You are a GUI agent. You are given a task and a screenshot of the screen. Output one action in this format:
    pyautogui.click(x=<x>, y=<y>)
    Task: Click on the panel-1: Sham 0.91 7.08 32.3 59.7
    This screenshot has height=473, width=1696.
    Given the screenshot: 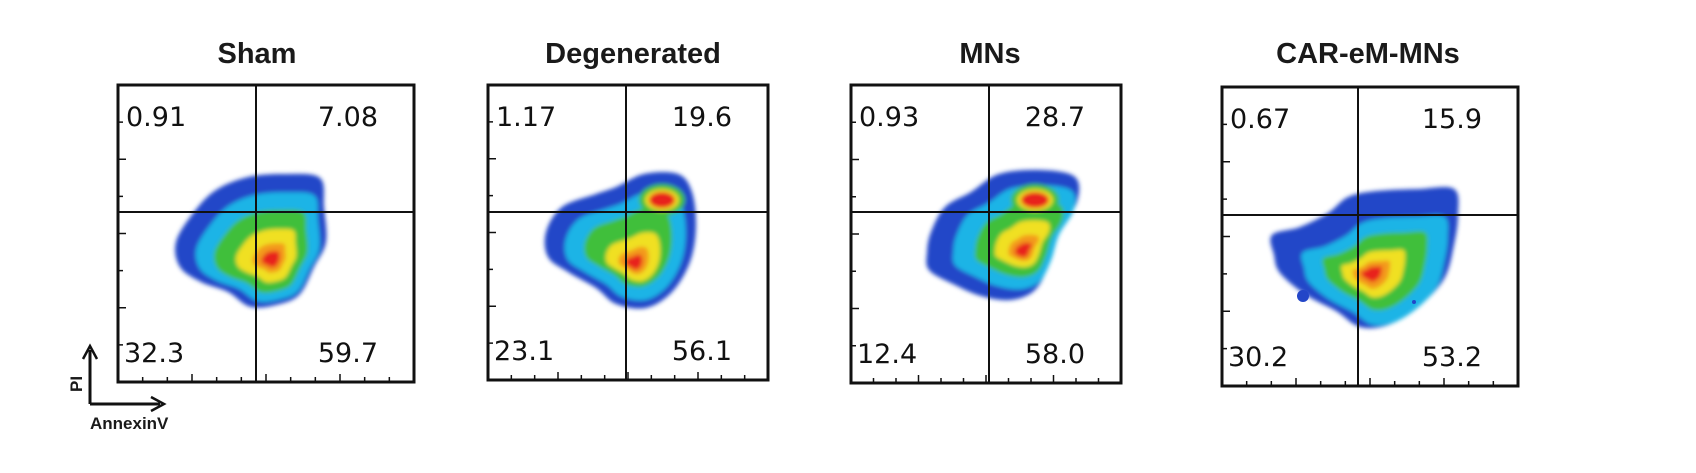 What is the action you would take?
    pyautogui.click(x=266, y=211)
    